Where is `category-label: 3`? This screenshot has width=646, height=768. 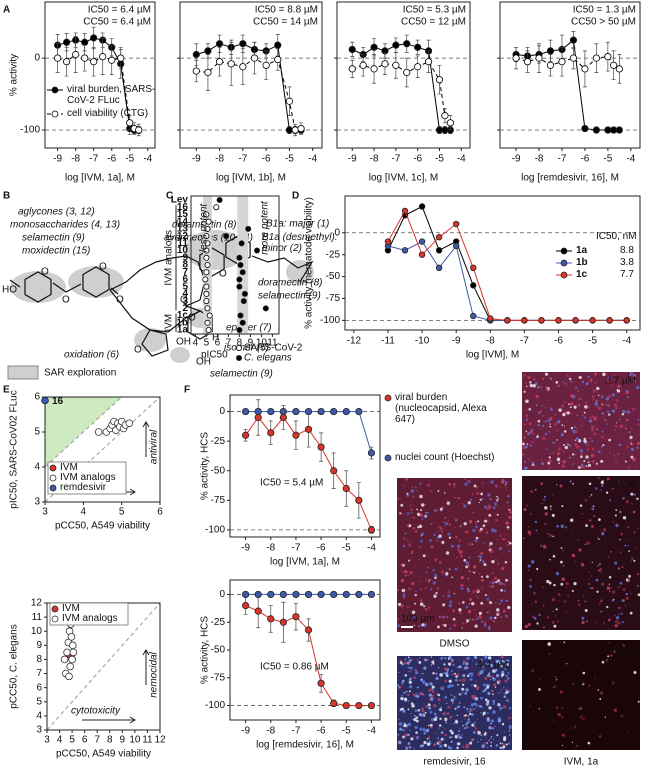 category-label: 3 is located at coordinates (185, 301).